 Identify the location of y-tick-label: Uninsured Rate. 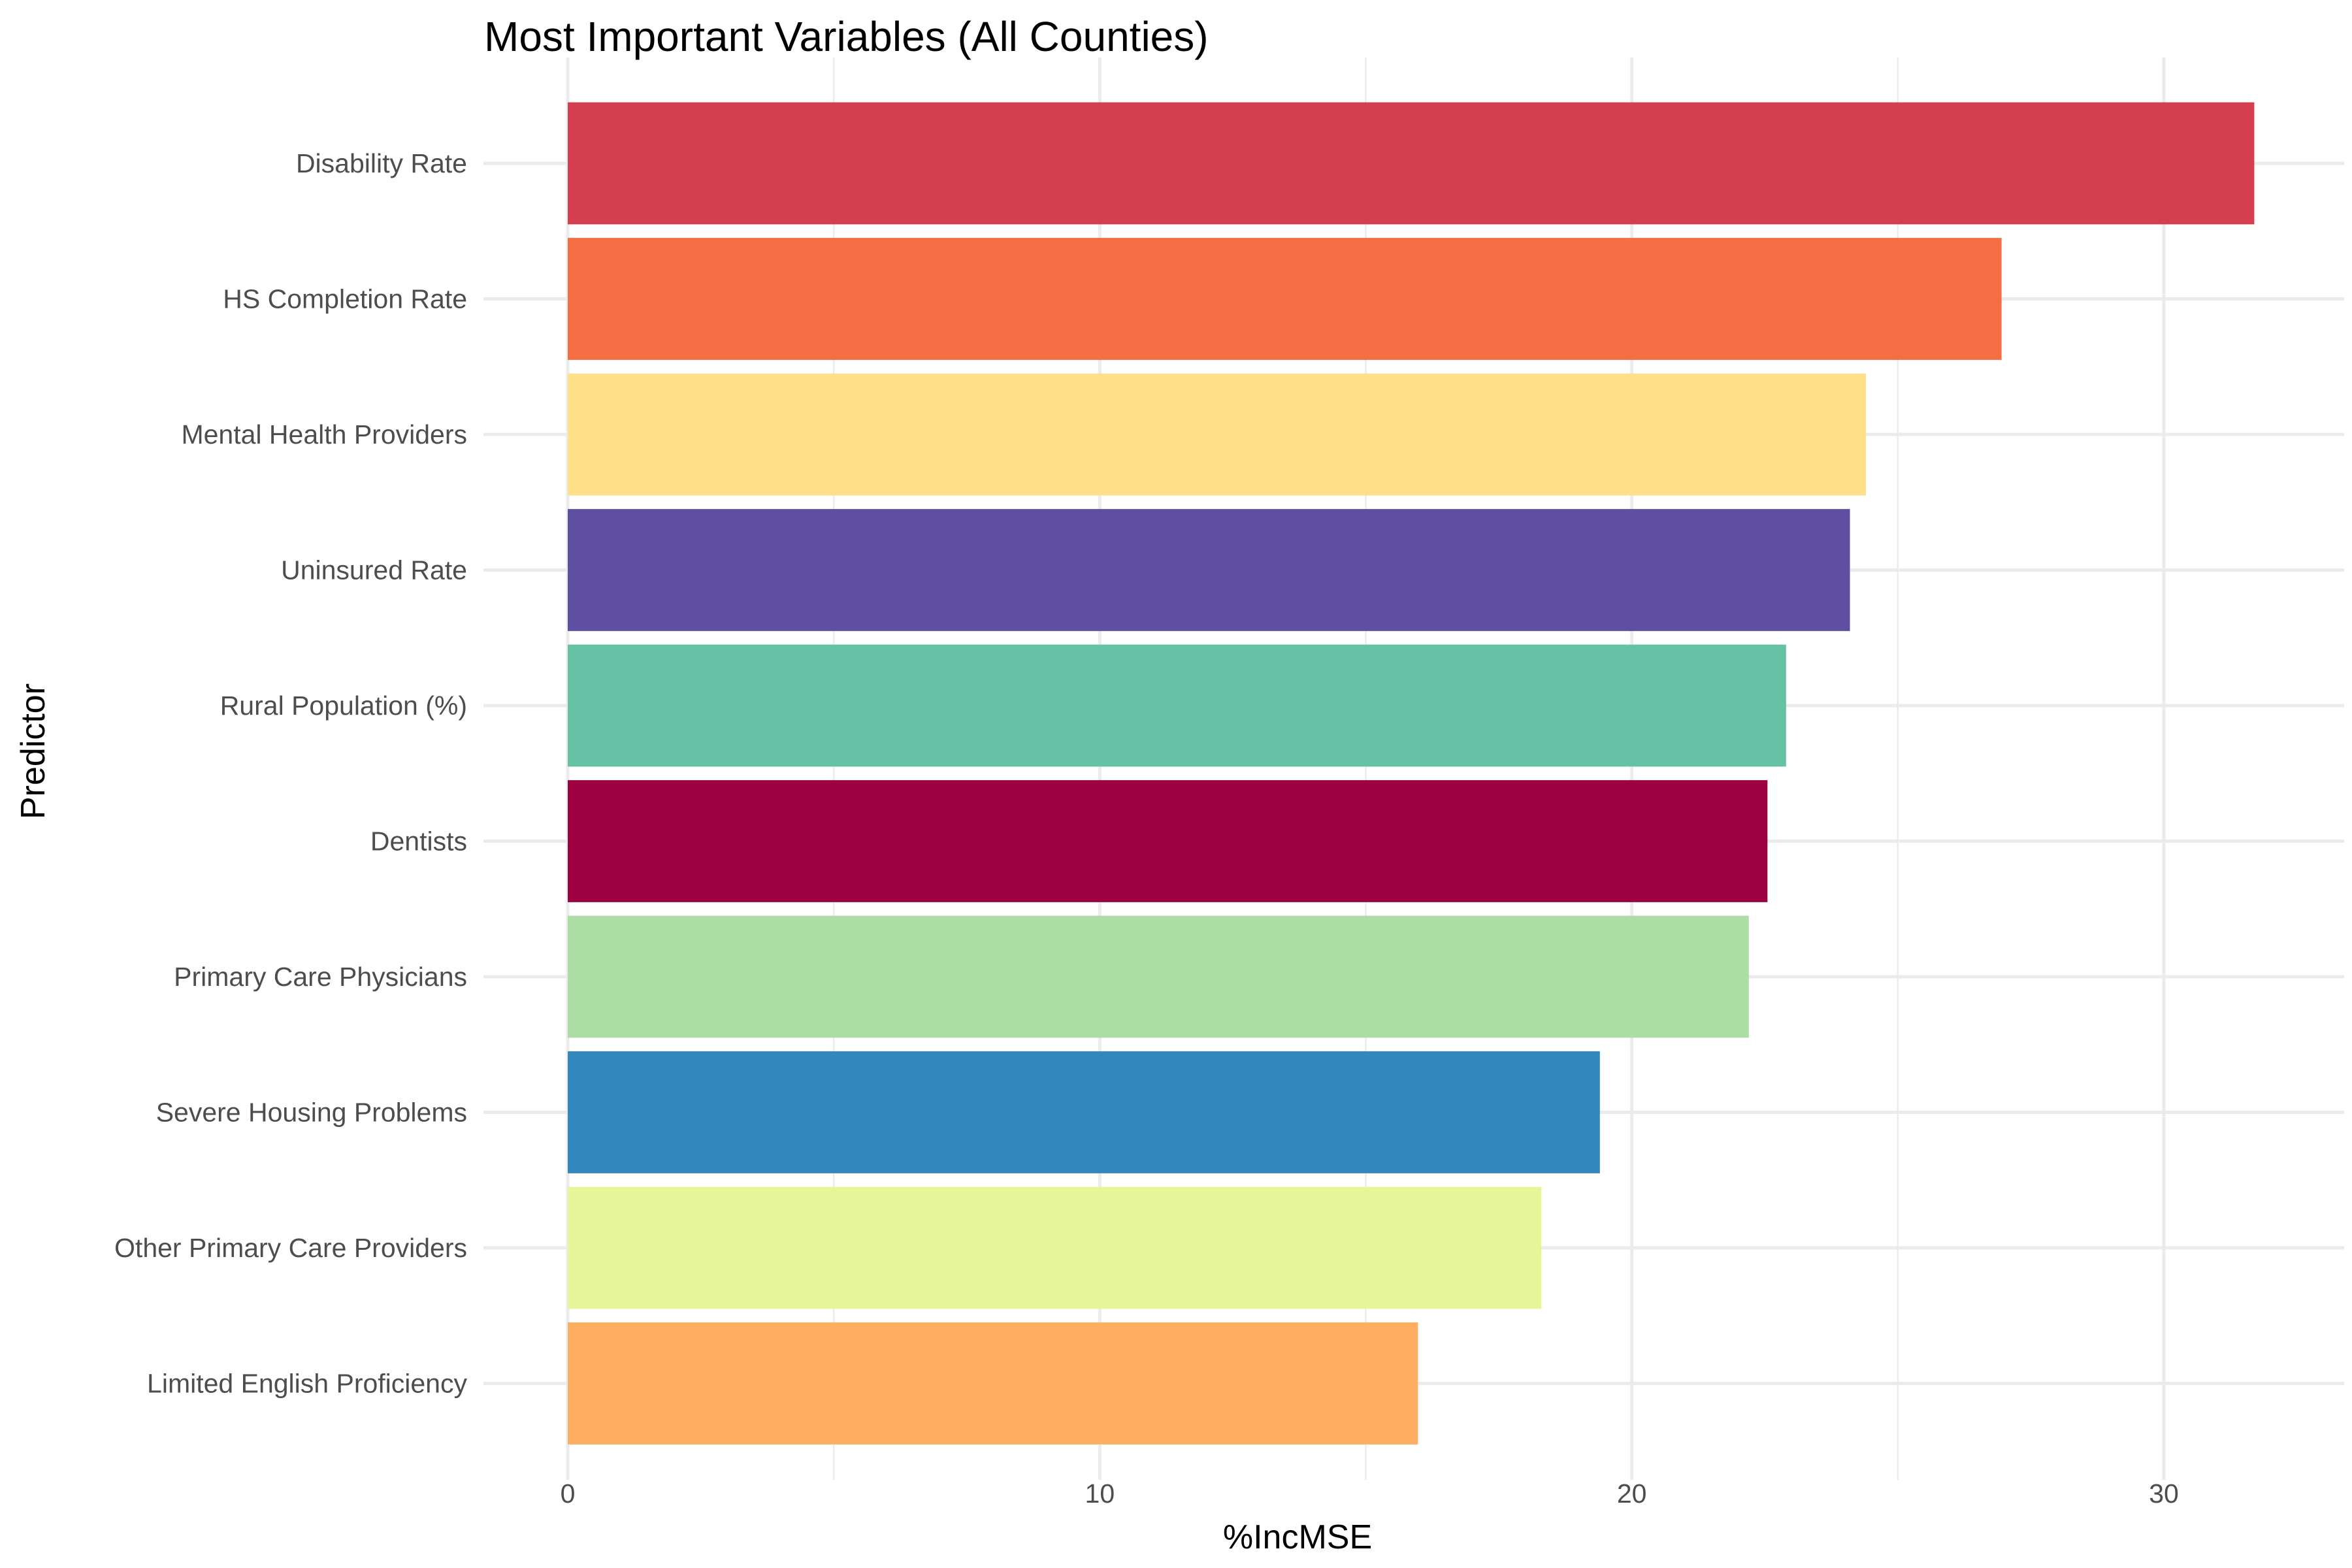
(374, 570).